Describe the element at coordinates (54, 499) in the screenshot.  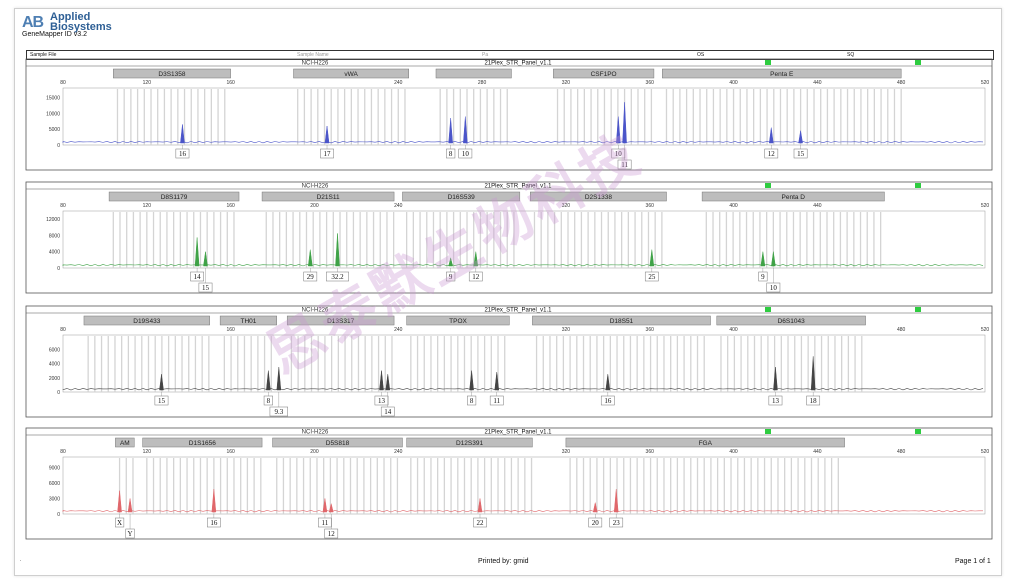
I see `y-tick-label: 3000` at that location.